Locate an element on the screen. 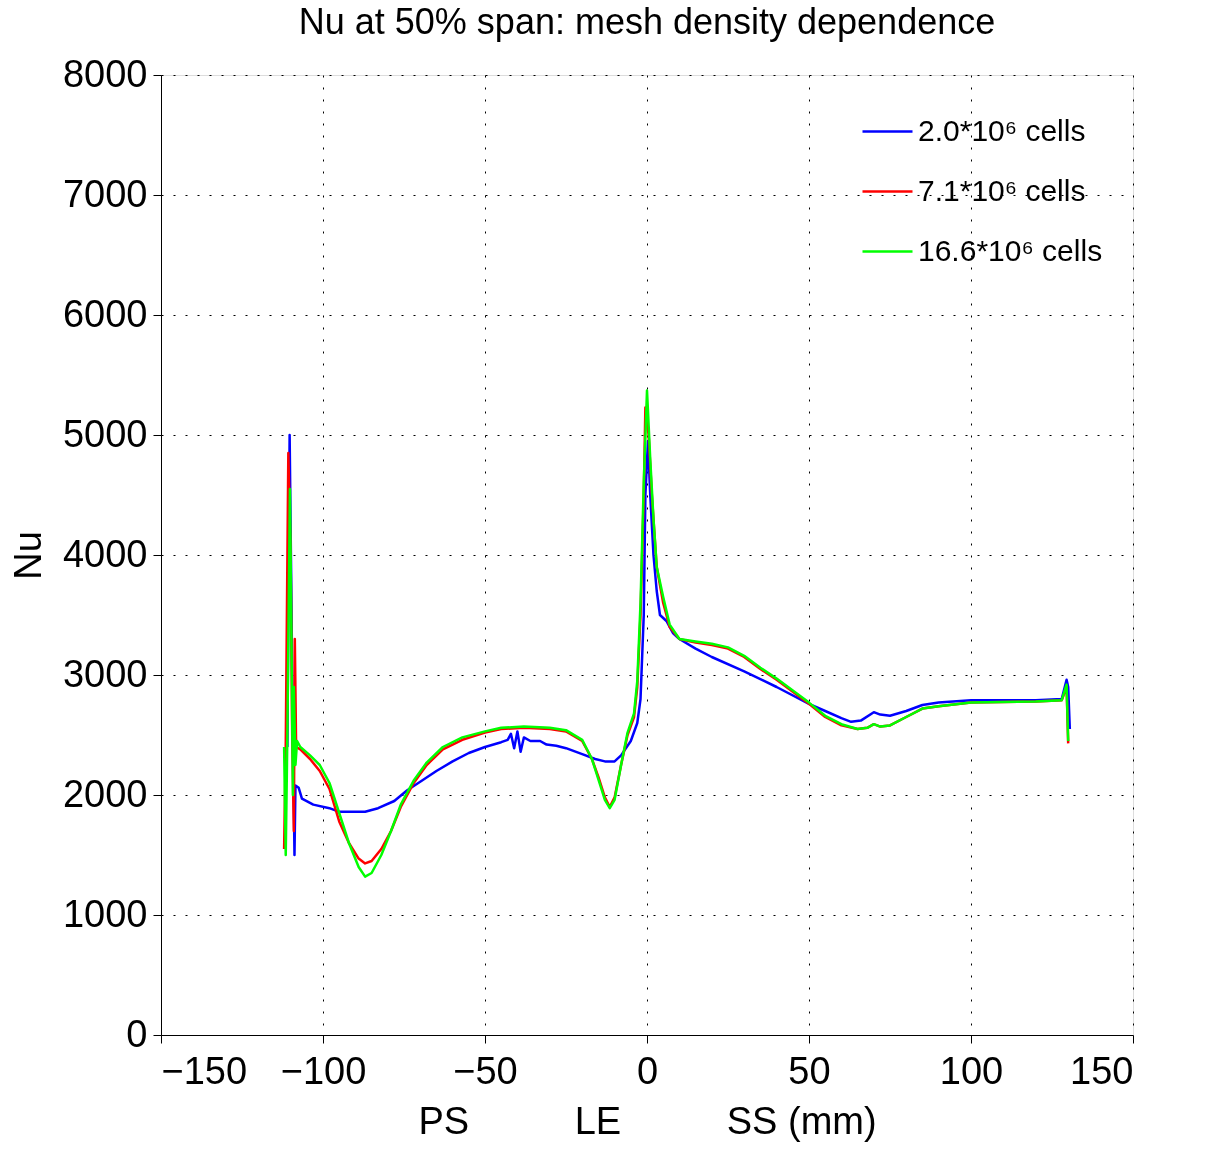  x-tick-label: 100 is located at coordinates (971, 1070).